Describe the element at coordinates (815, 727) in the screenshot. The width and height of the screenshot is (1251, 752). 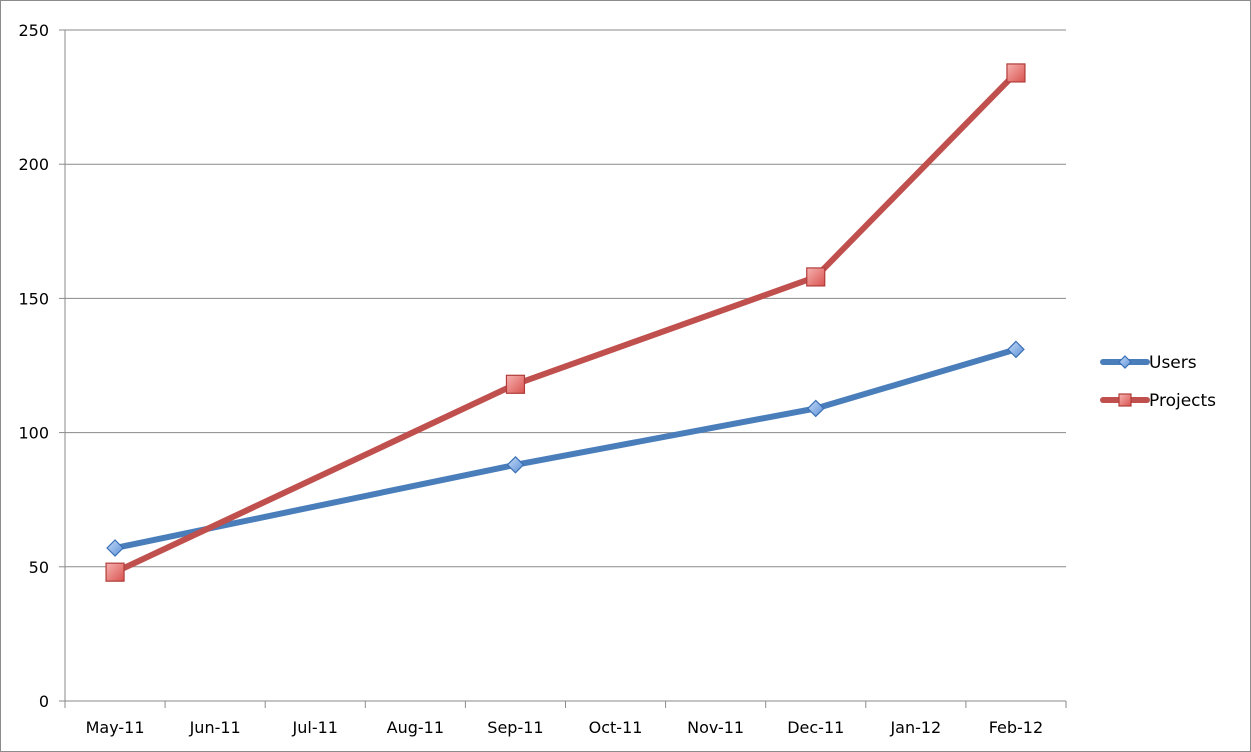
I see `x-tick-label: Dec-11` at that location.